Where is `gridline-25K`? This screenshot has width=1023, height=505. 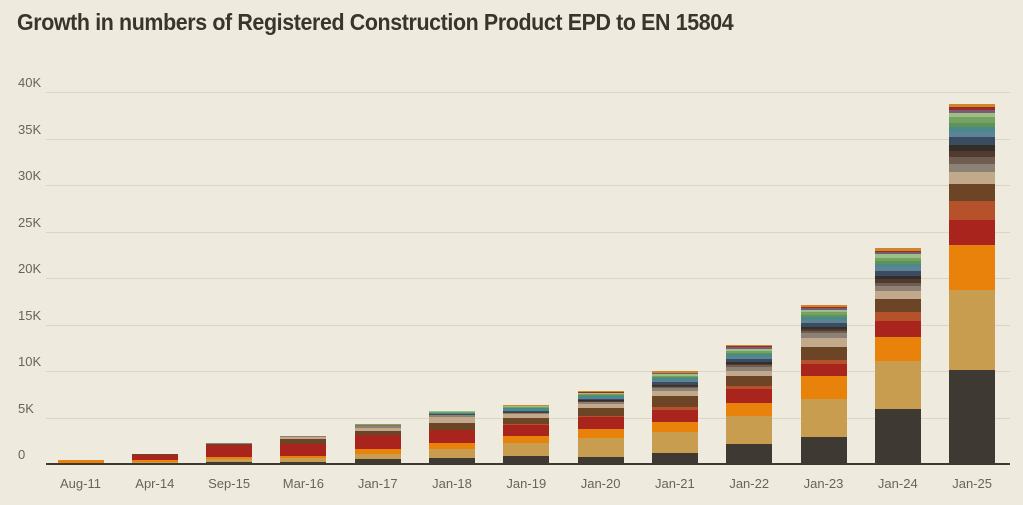
gridline-25K is located at coordinates (528, 232).